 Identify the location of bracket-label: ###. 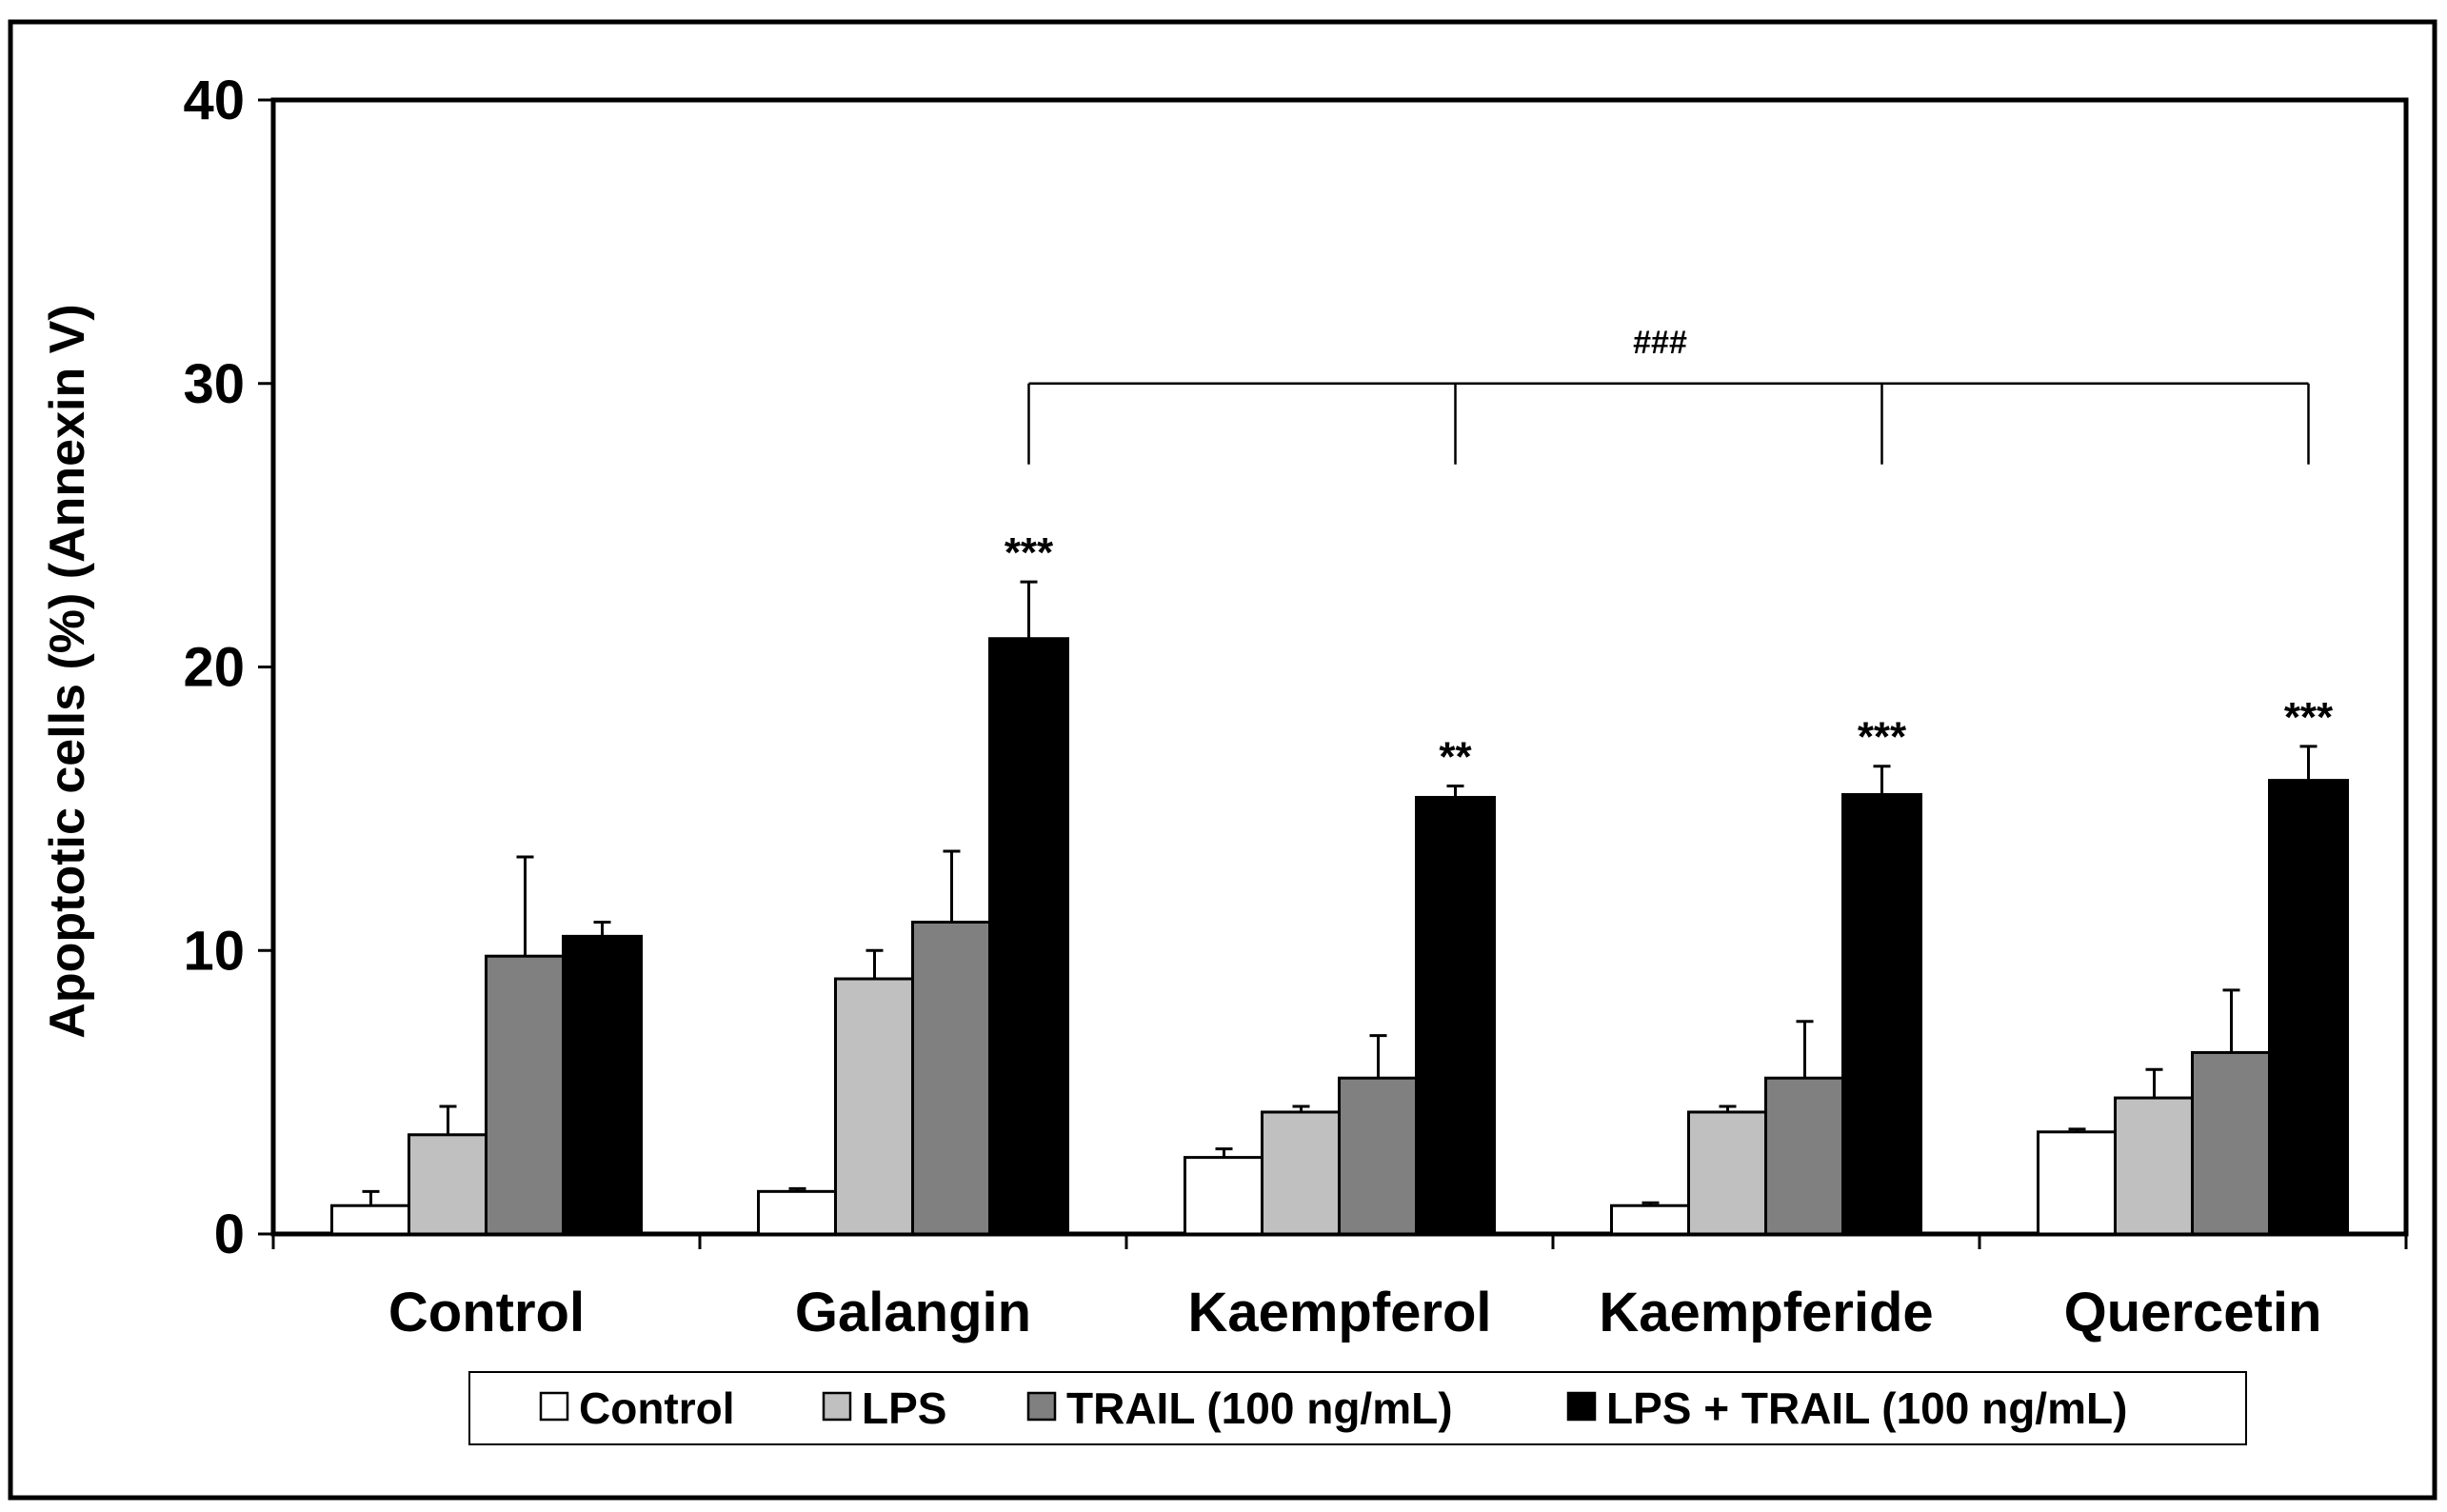
(1660, 343).